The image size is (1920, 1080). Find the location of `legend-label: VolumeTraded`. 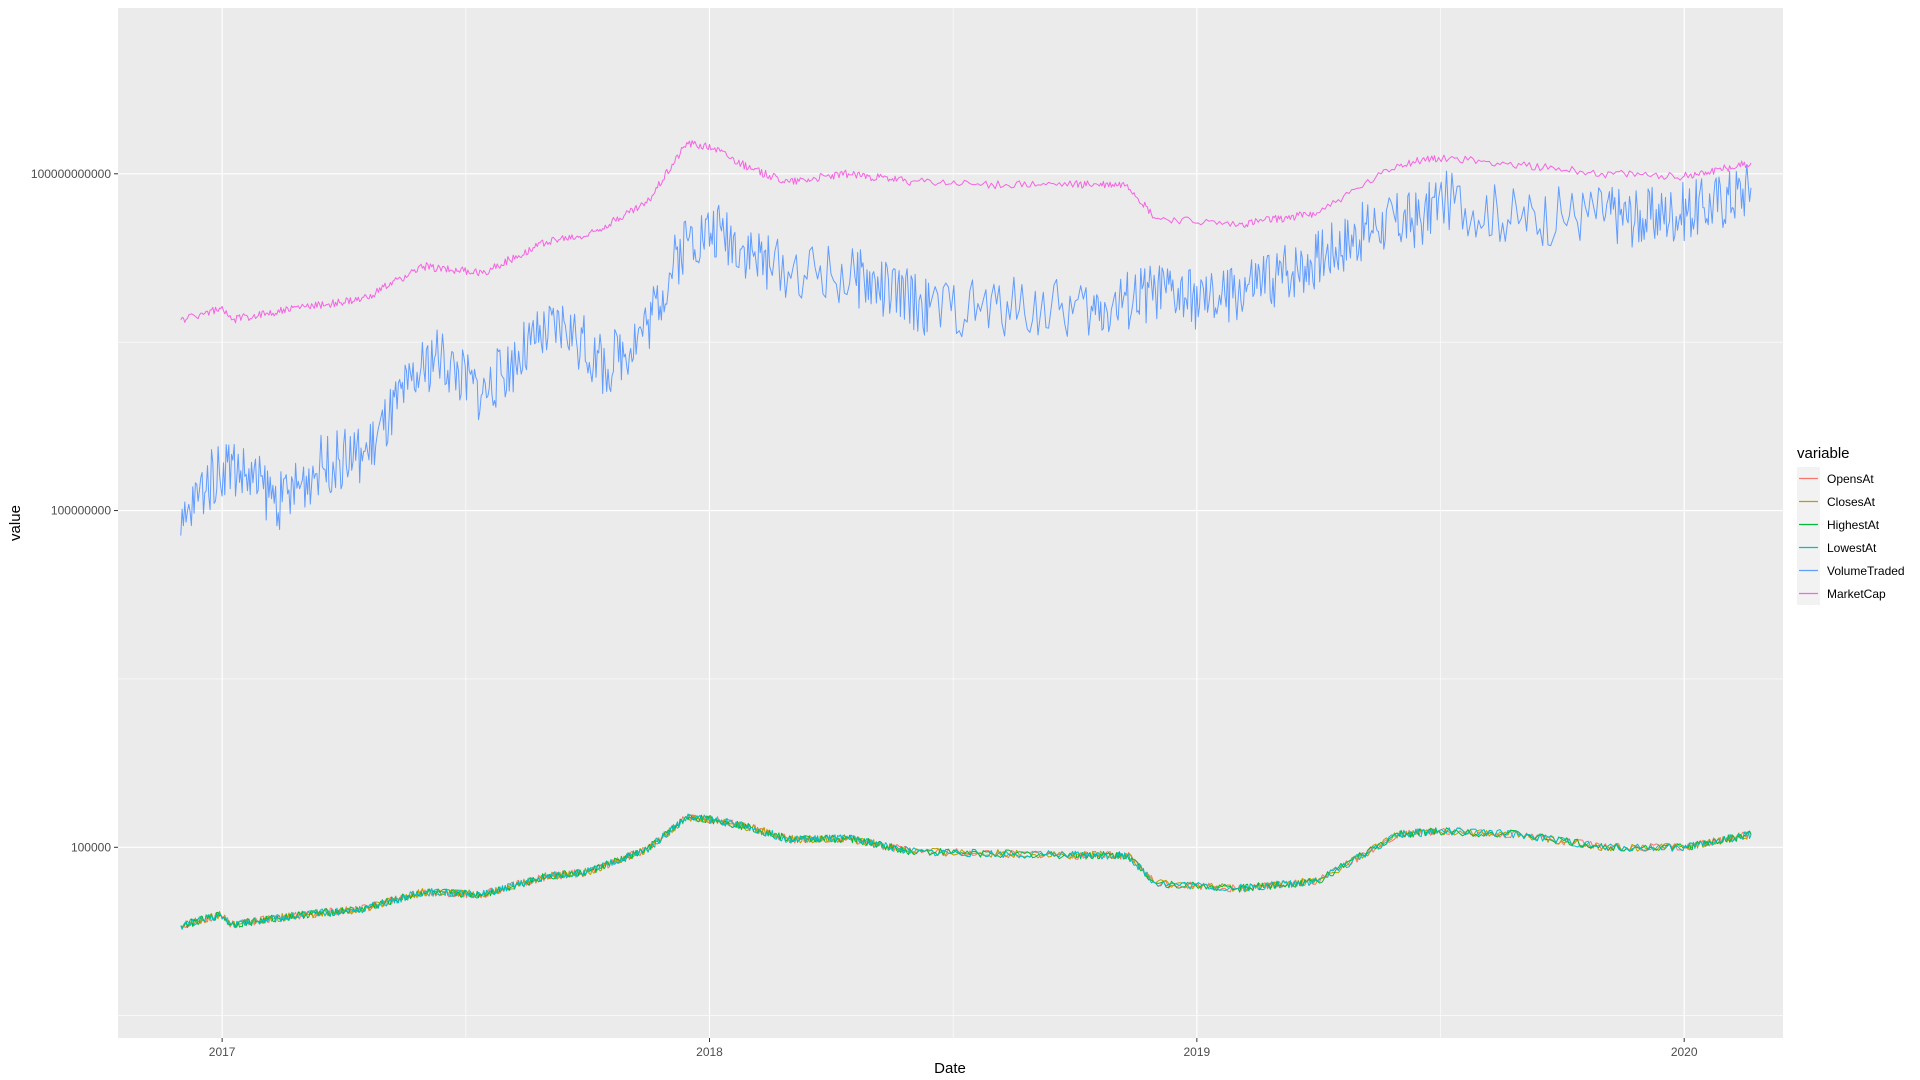

legend-label: VolumeTraded is located at coordinates (1866, 571).